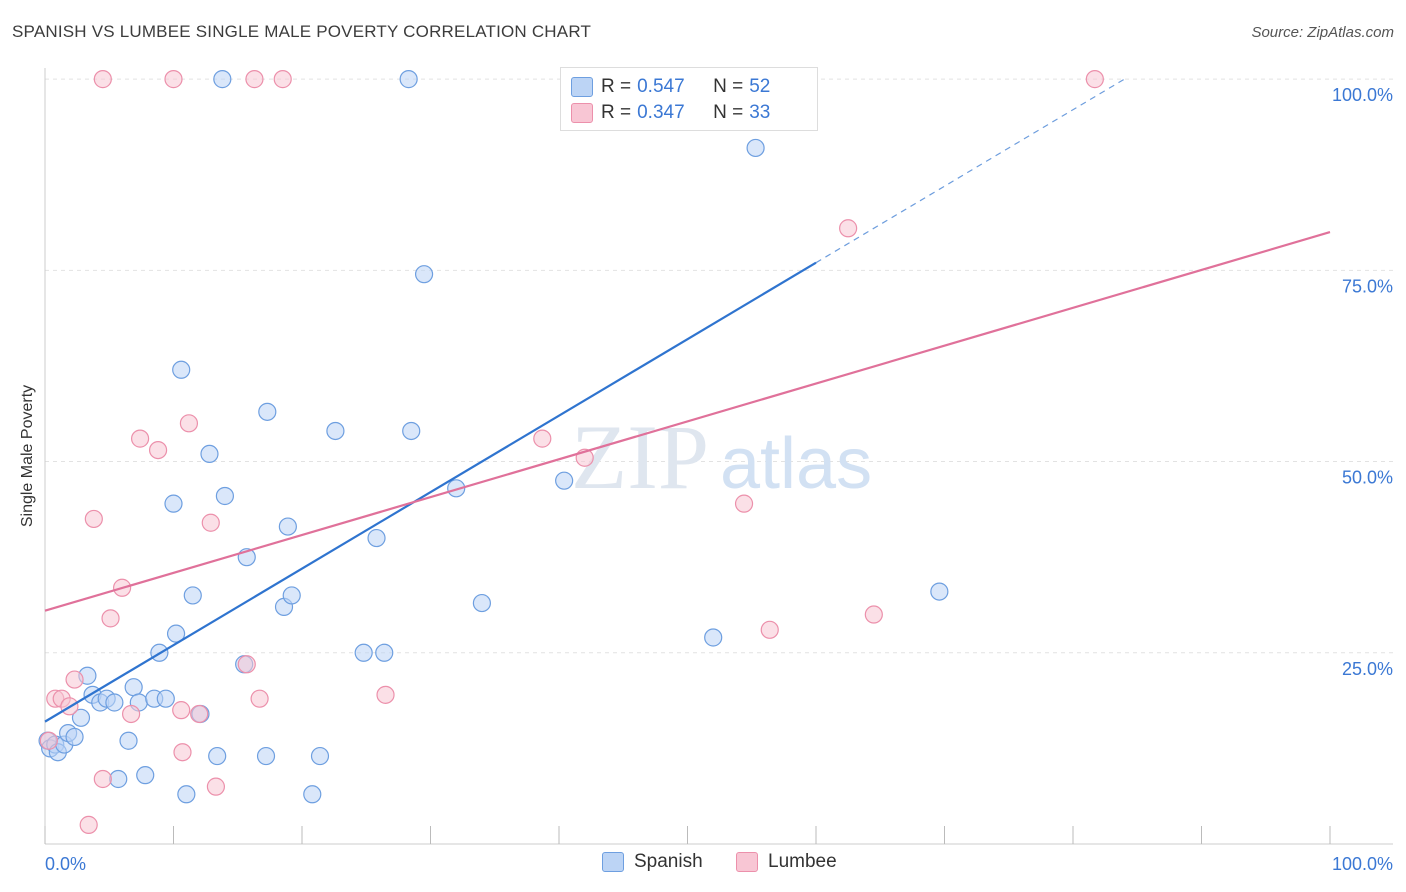 Image resolution: width=1406 pixels, height=892 pixels. Describe the element at coordinates (661, 112) in the screenshot. I see `r-value: 0.347` at that location.